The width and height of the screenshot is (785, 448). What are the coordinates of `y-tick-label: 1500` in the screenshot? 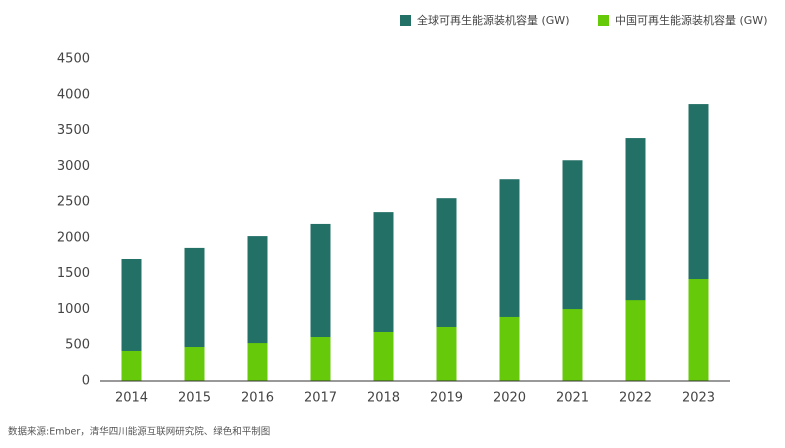 It's located at (73, 273).